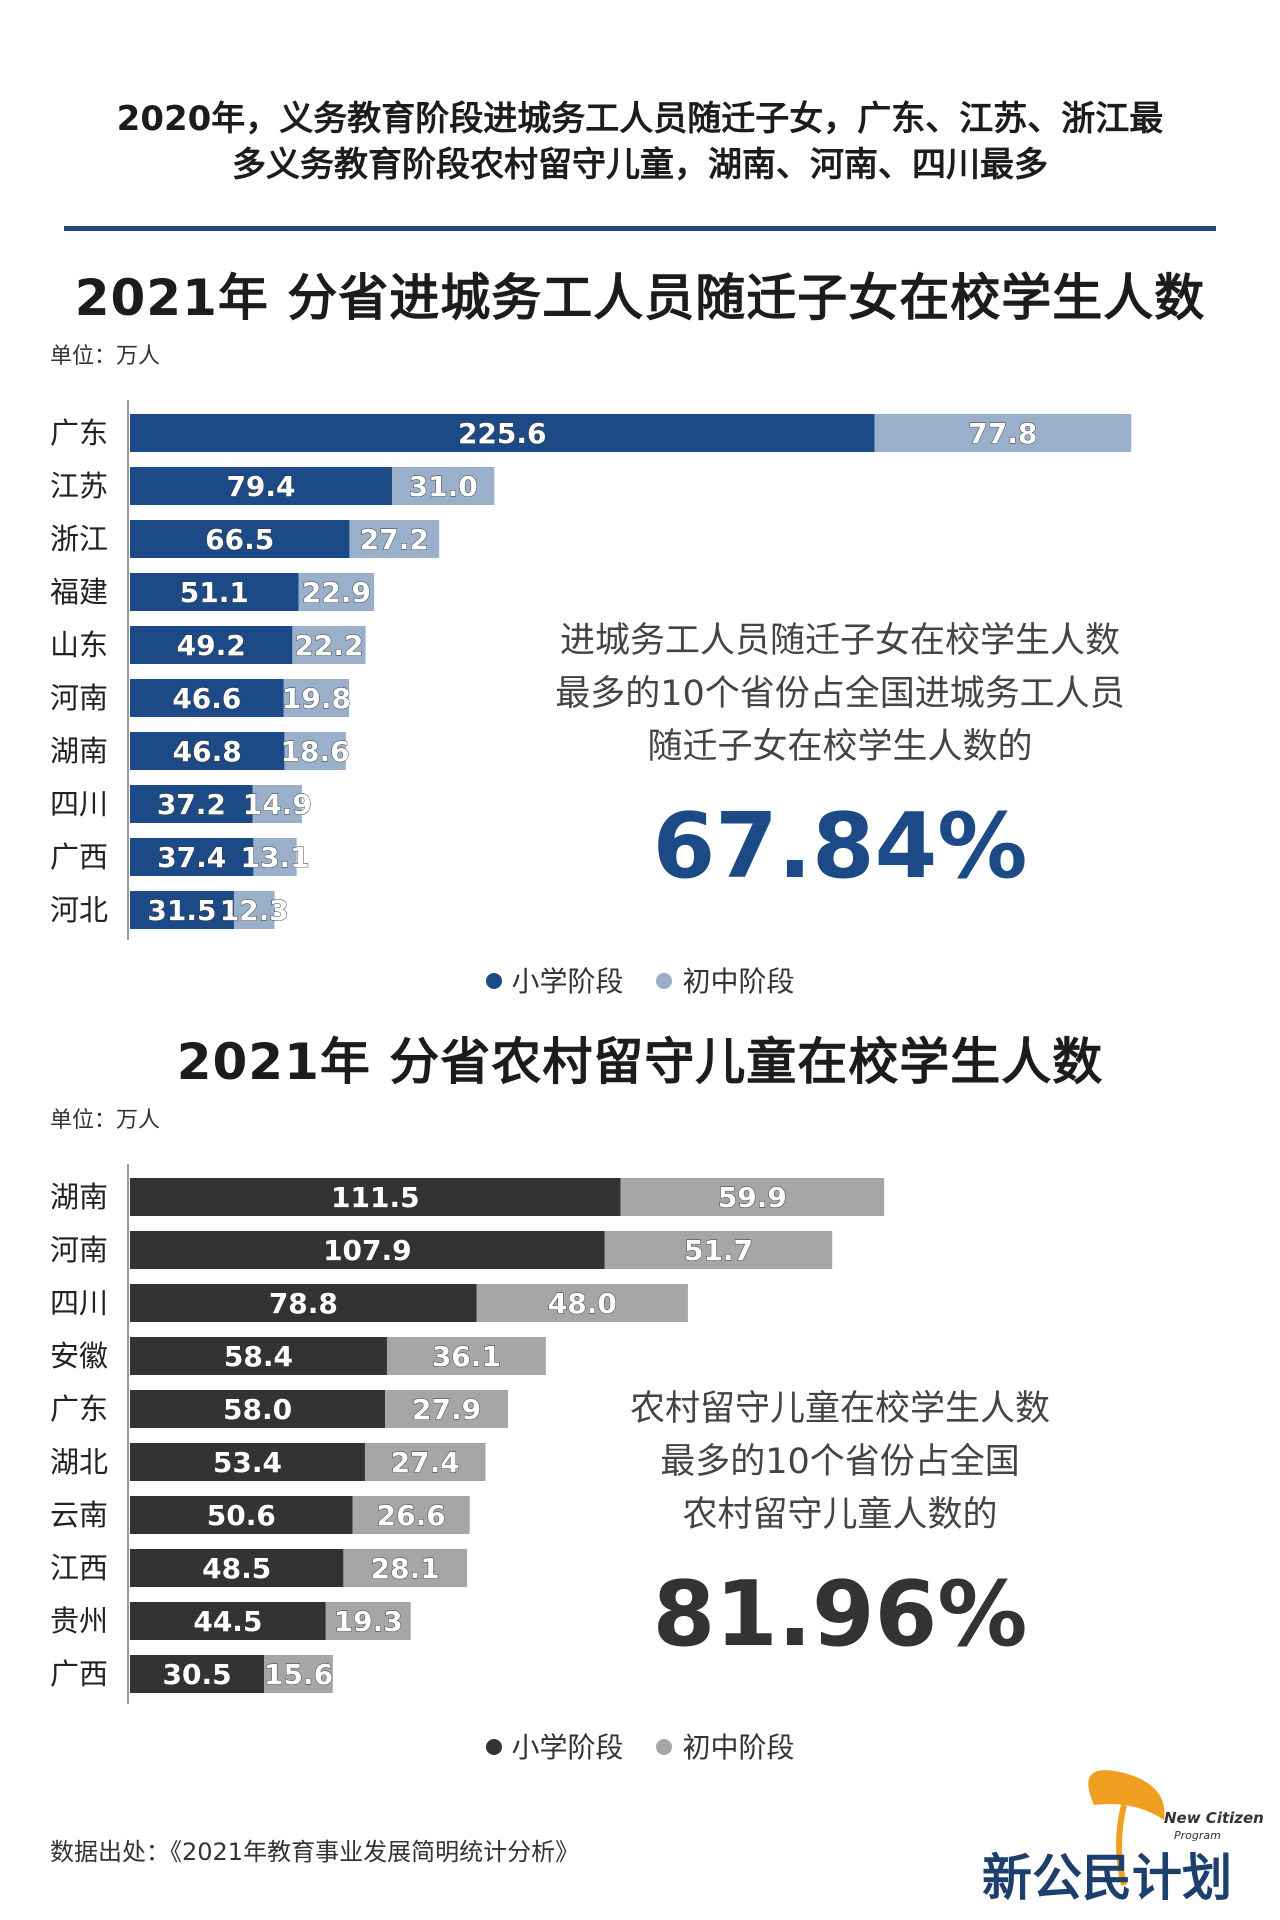 Image resolution: width=1280 pixels, height=1920 pixels. I want to click on value-label-primary: 37.4, so click(191, 857).